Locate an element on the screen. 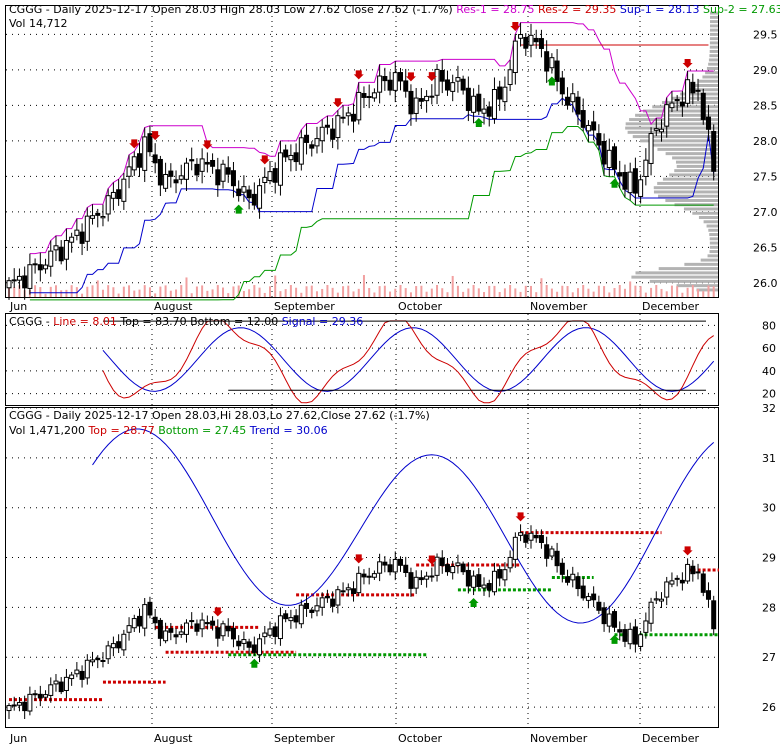  trend-x-label: September is located at coordinates (304, 738).